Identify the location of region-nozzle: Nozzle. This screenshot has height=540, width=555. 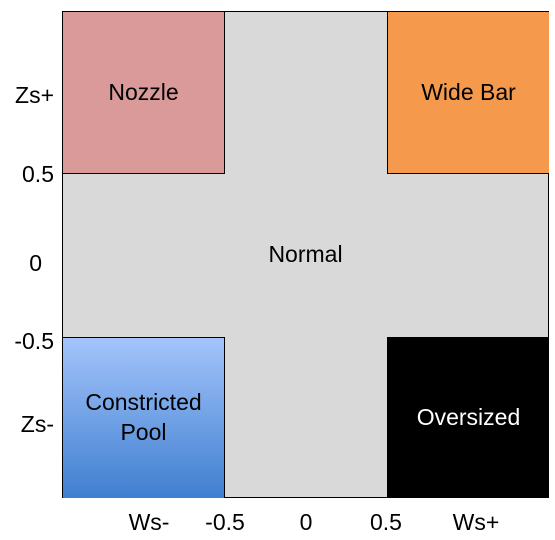
(144, 93).